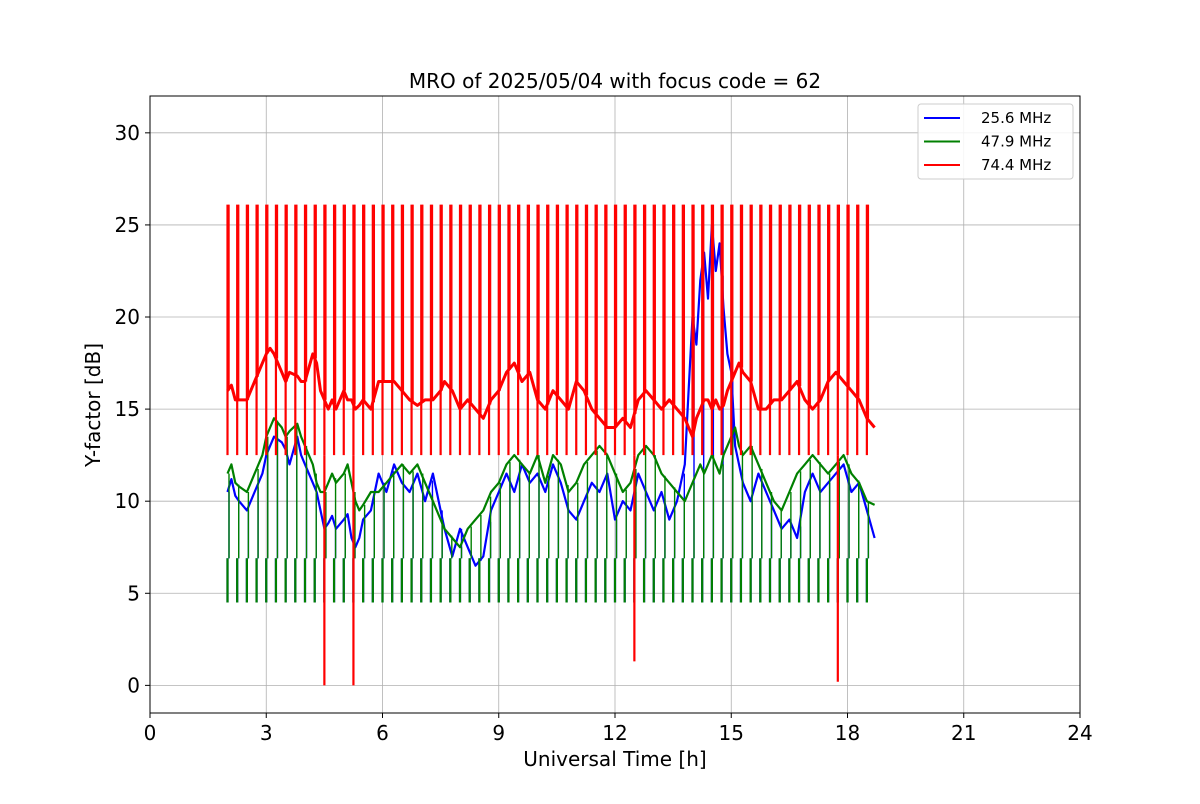 The height and width of the screenshot is (804, 1200). Describe the element at coordinates (1016, 118) in the screenshot. I see `legend-label: 25.6 MHz` at that location.